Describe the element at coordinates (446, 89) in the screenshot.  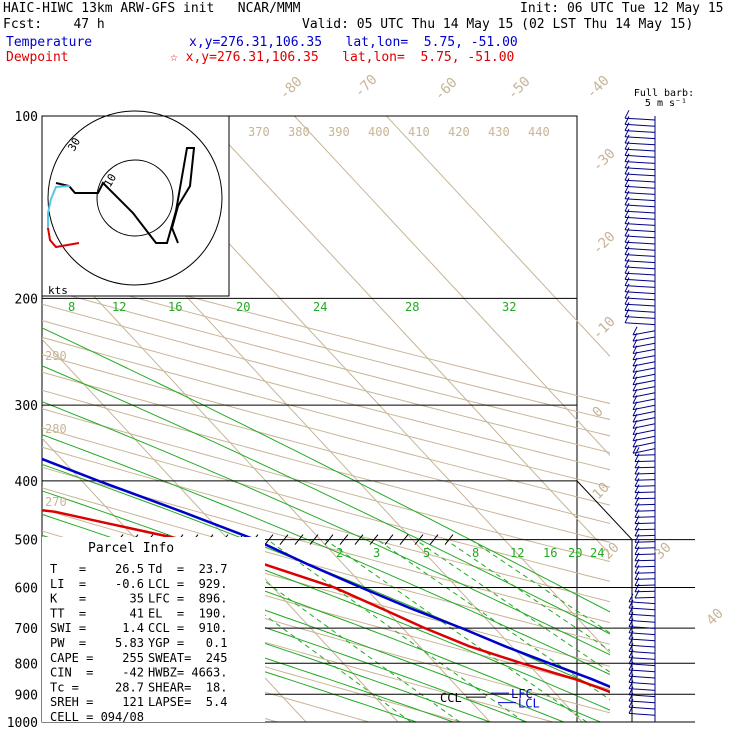
I see `isotherm-tick-label: -60` at that location.